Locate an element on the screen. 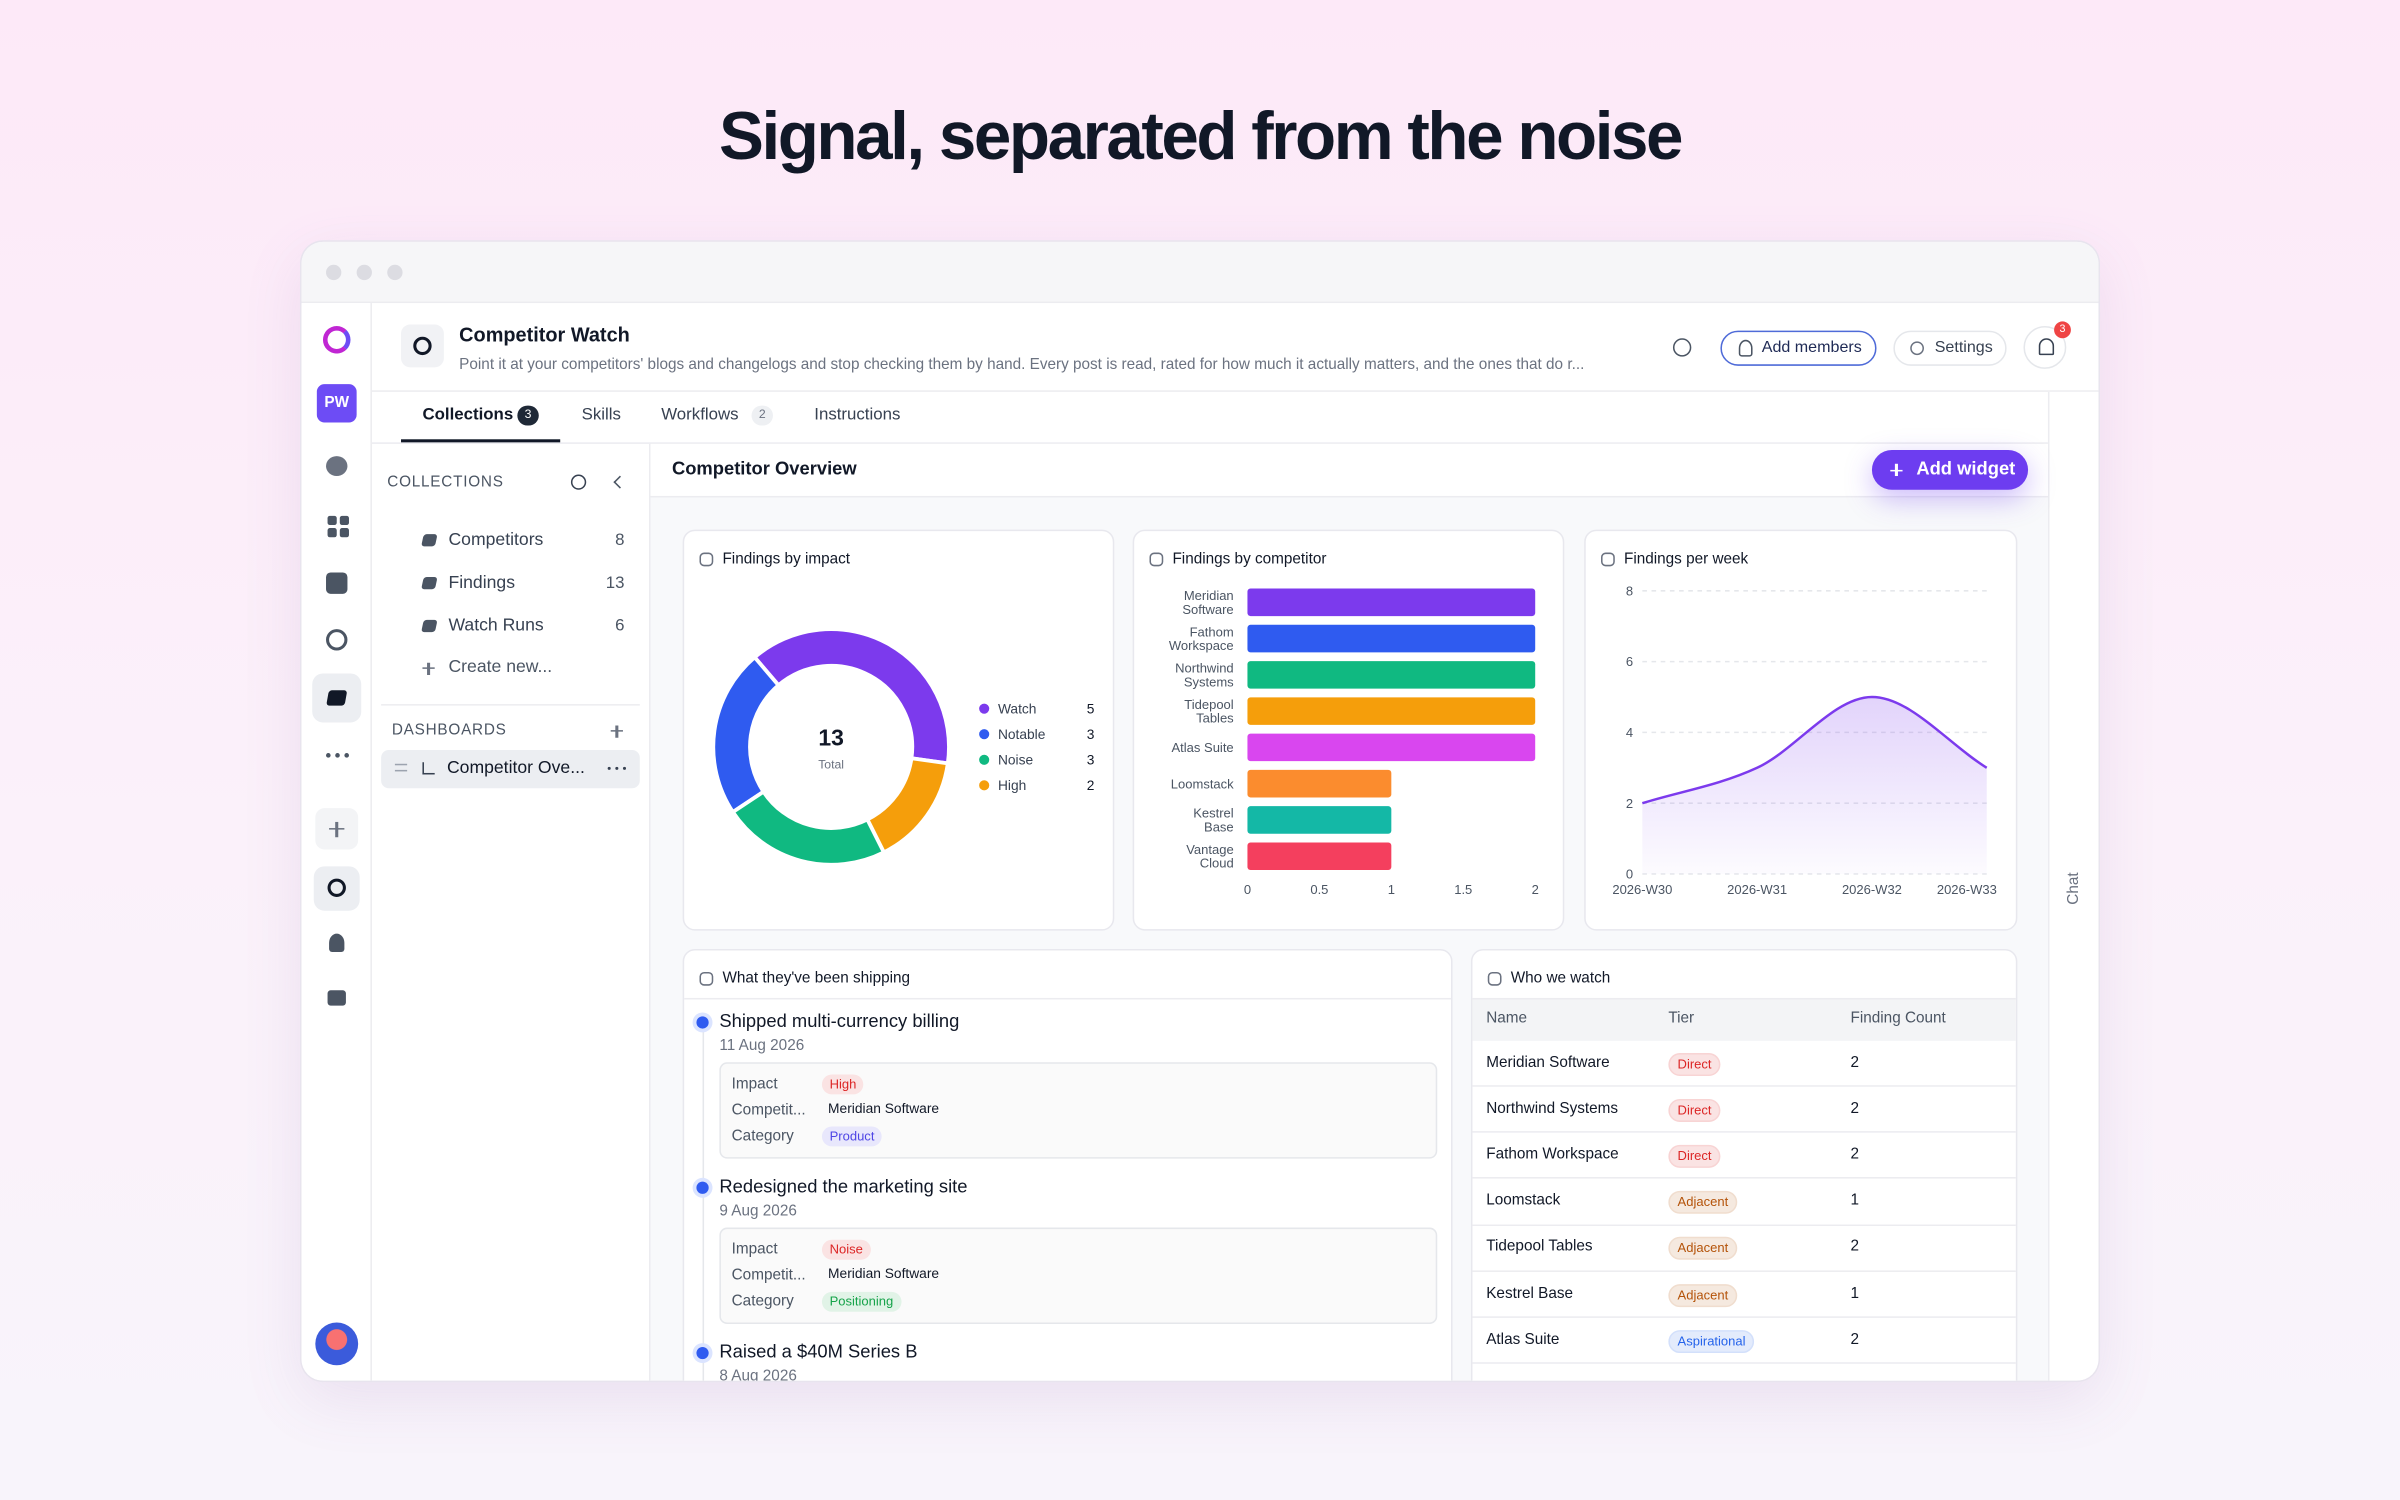 Image resolution: width=2400 pixels, height=1500 pixels. timeline-title: Redesigned the marketing site is located at coordinates (843, 1186).